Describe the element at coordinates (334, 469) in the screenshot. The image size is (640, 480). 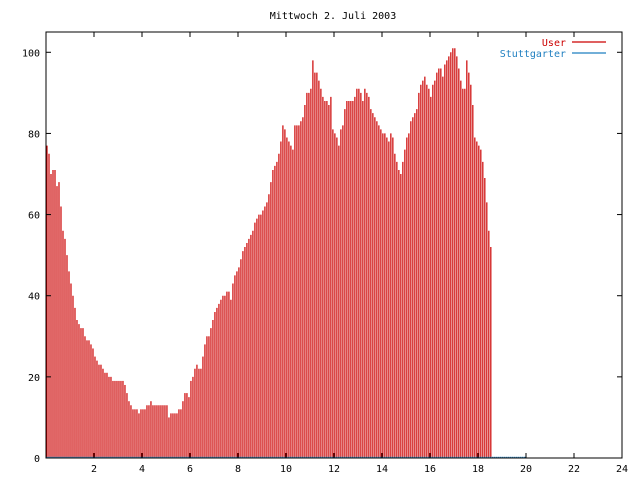
I see `x-tick-label: 12` at that location.